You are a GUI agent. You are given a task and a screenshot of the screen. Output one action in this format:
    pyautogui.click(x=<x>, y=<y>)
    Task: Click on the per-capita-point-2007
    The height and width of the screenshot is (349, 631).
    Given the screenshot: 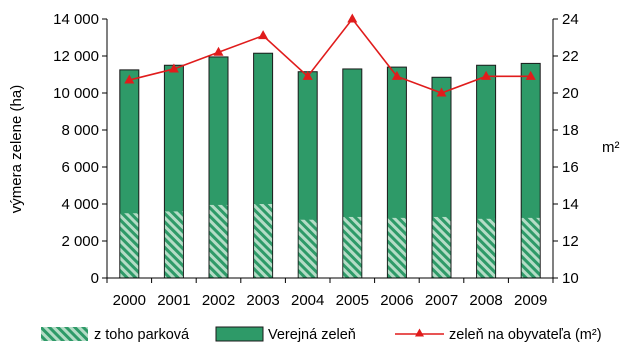 What is the action you would take?
    pyautogui.click(x=441, y=92)
    